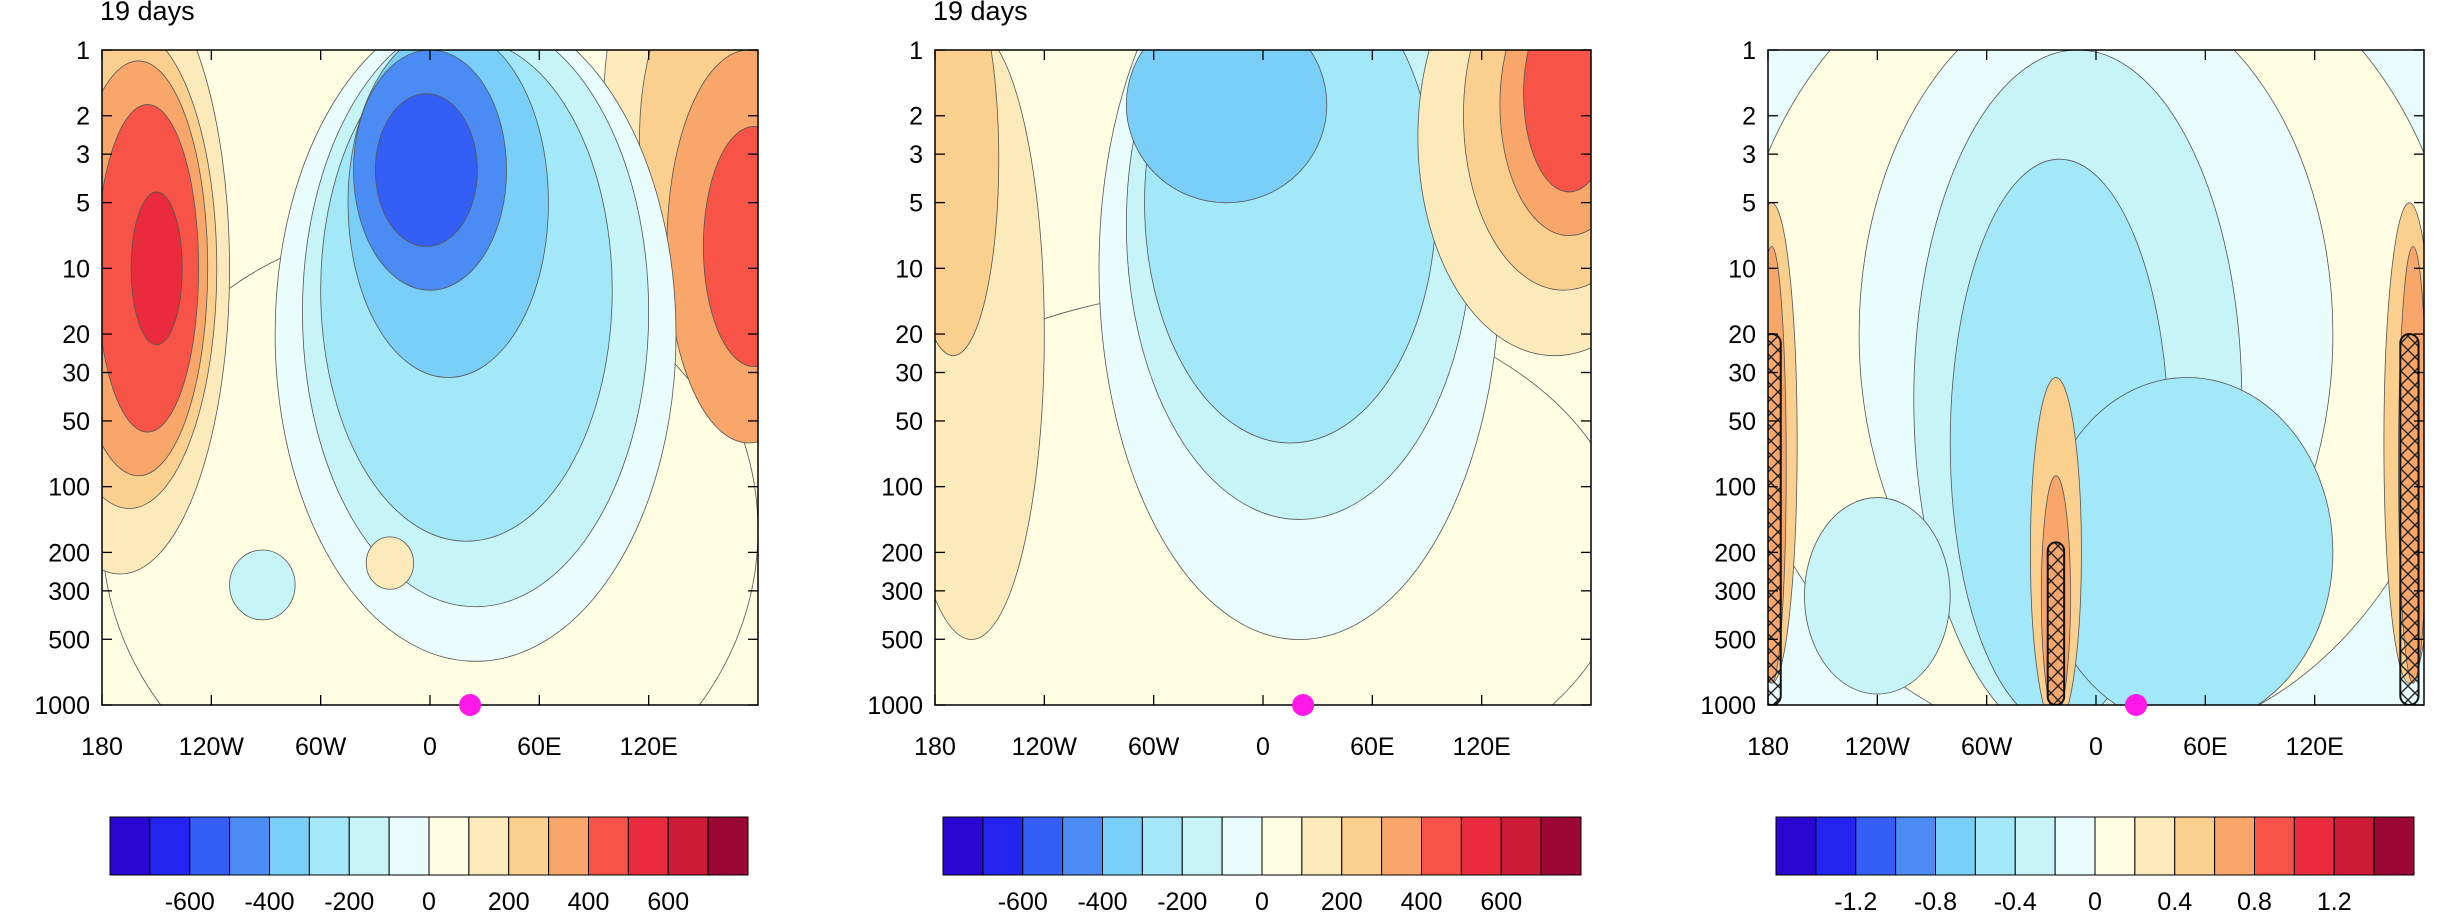 This screenshot has height=922, width=2444. What do you see at coordinates (909, 335) in the screenshot?
I see `ytick-label: 20` at bounding box center [909, 335].